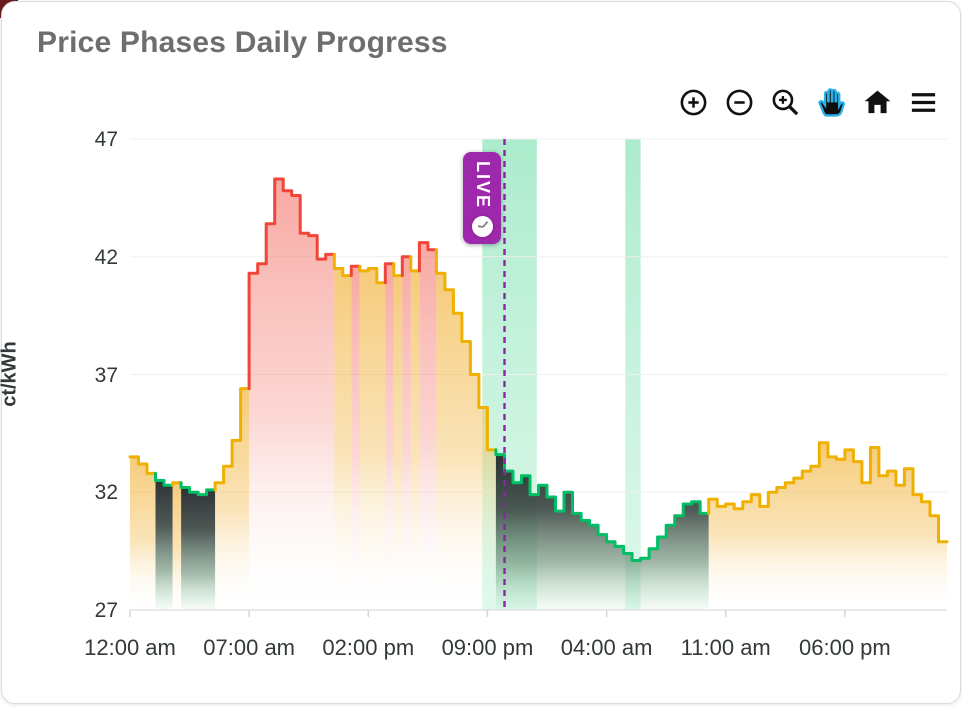 Image resolution: width=962 pixels, height=707 pixels. Describe the element at coordinates (785, 102) in the screenshot. I see `selection-zoom-icon` at that location.